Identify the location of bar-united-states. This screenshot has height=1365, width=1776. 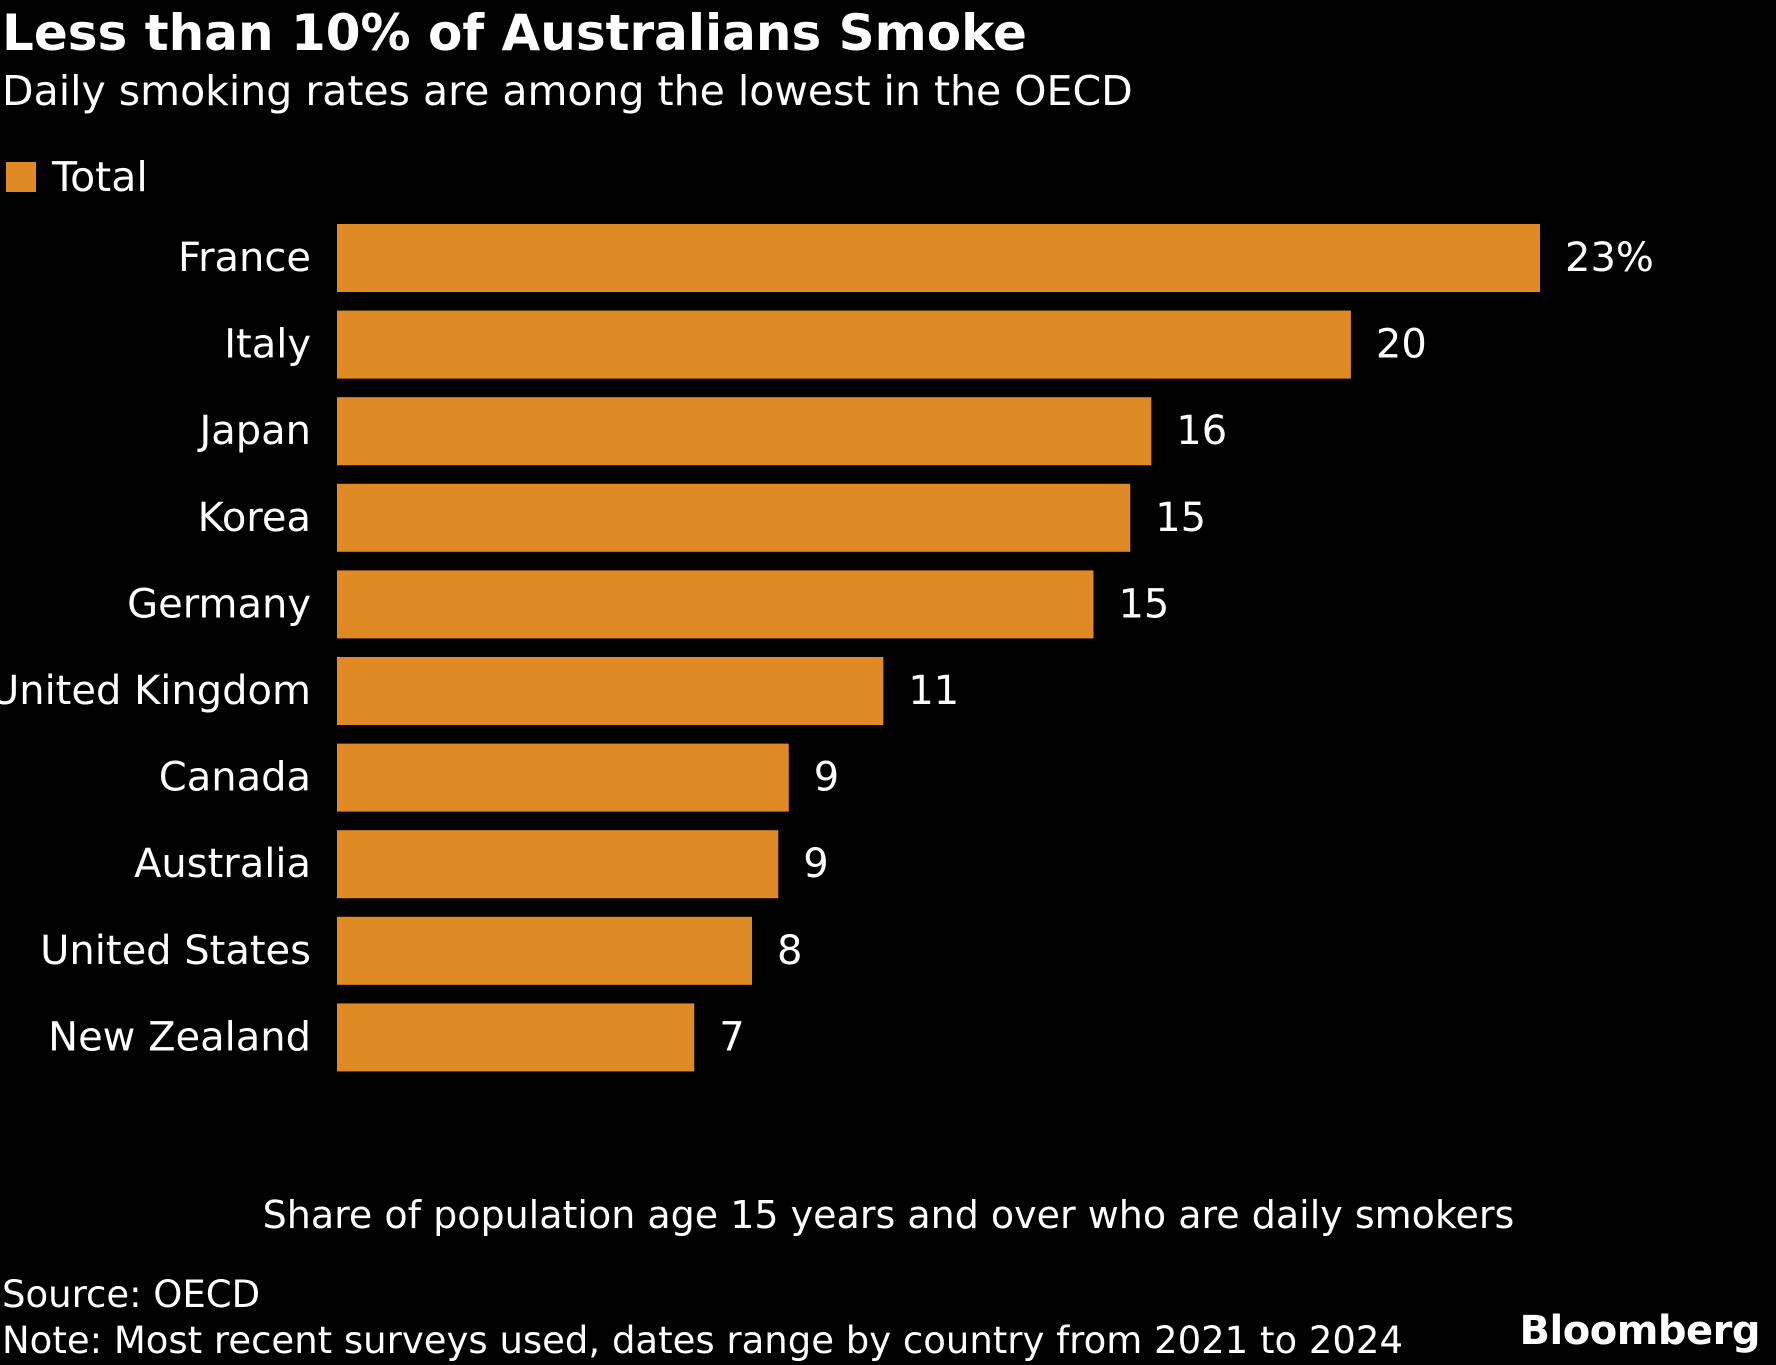
(545, 950).